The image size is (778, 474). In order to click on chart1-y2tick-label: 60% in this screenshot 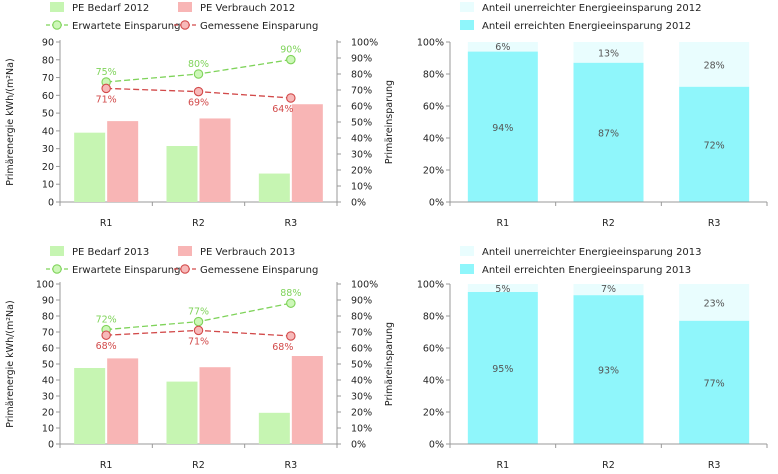, I will do `click(361, 107)`.